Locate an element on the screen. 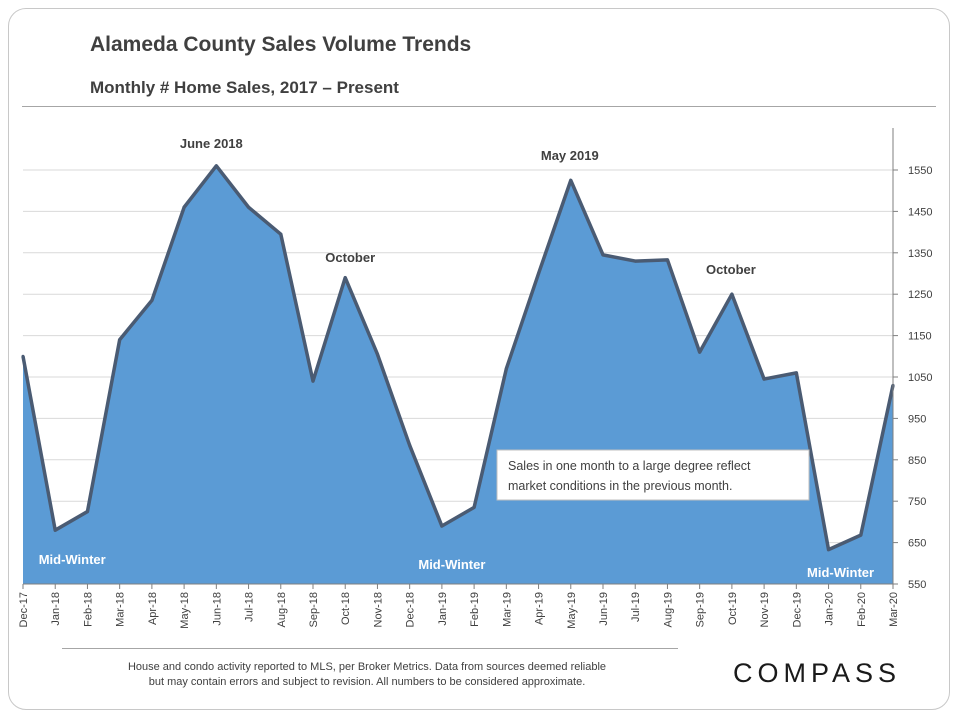  x-tick-label: Jan-19 is located at coordinates (443, 609).